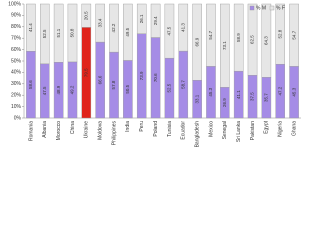 This screenshot has height=240, width=320. What do you see at coordinates (45, 129) in the screenshot?
I see `x-tick-label: Albania` at bounding box center [45, 129].